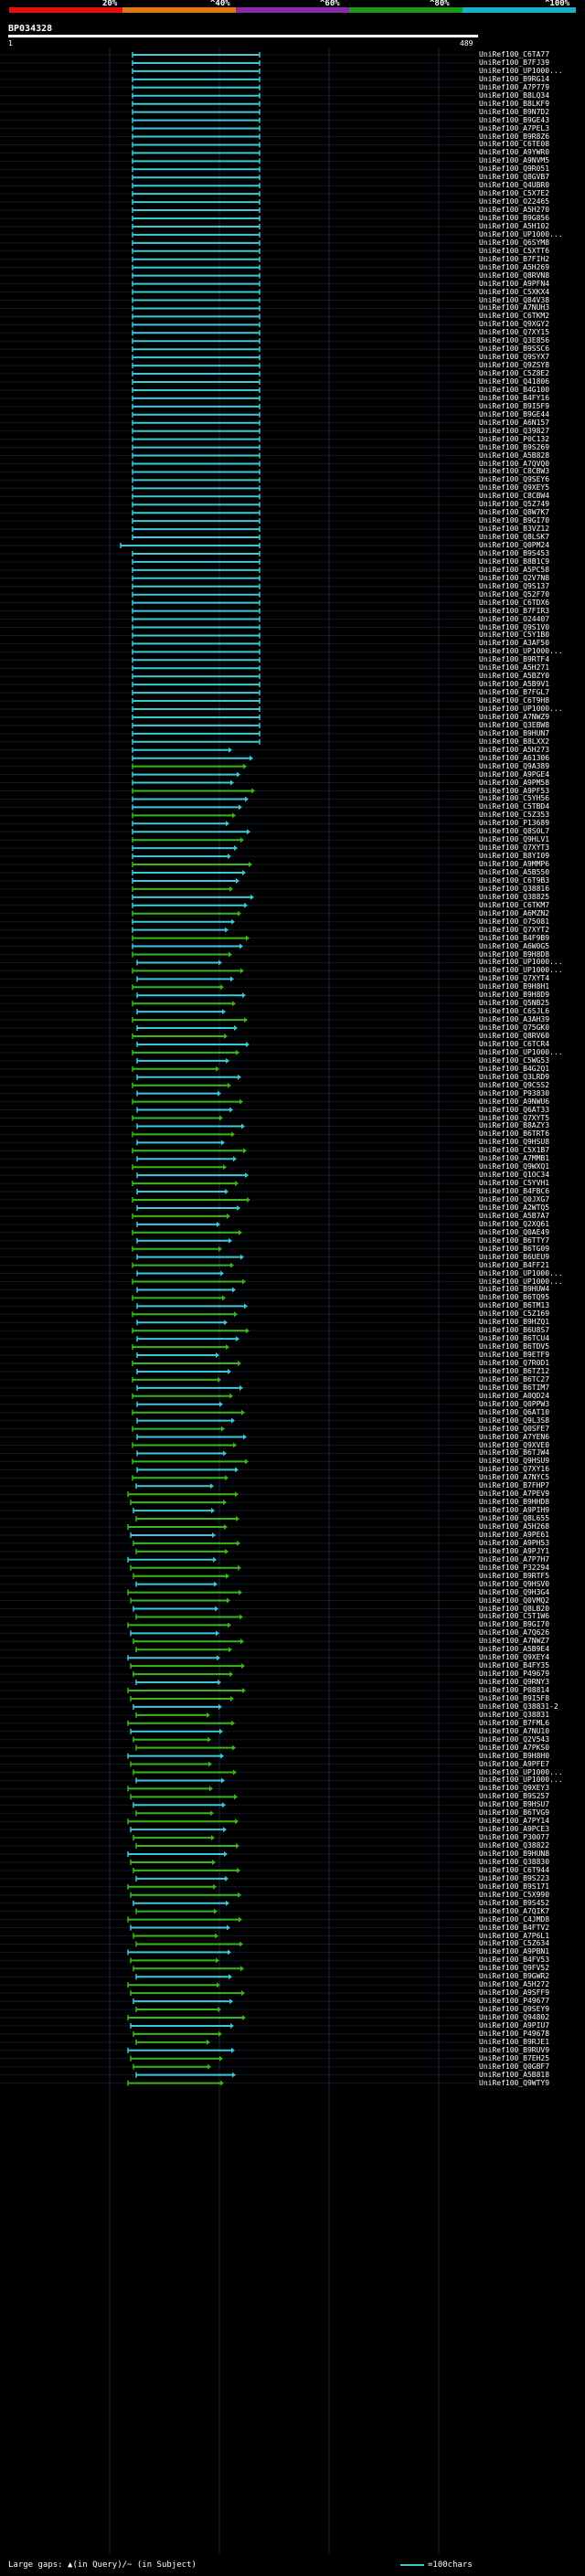  What do you see at coordinates (514, 848) in the screenshot?
I see `hit-label-link: UniRef100_Q7XYT3` at bounding box center [514, 848].